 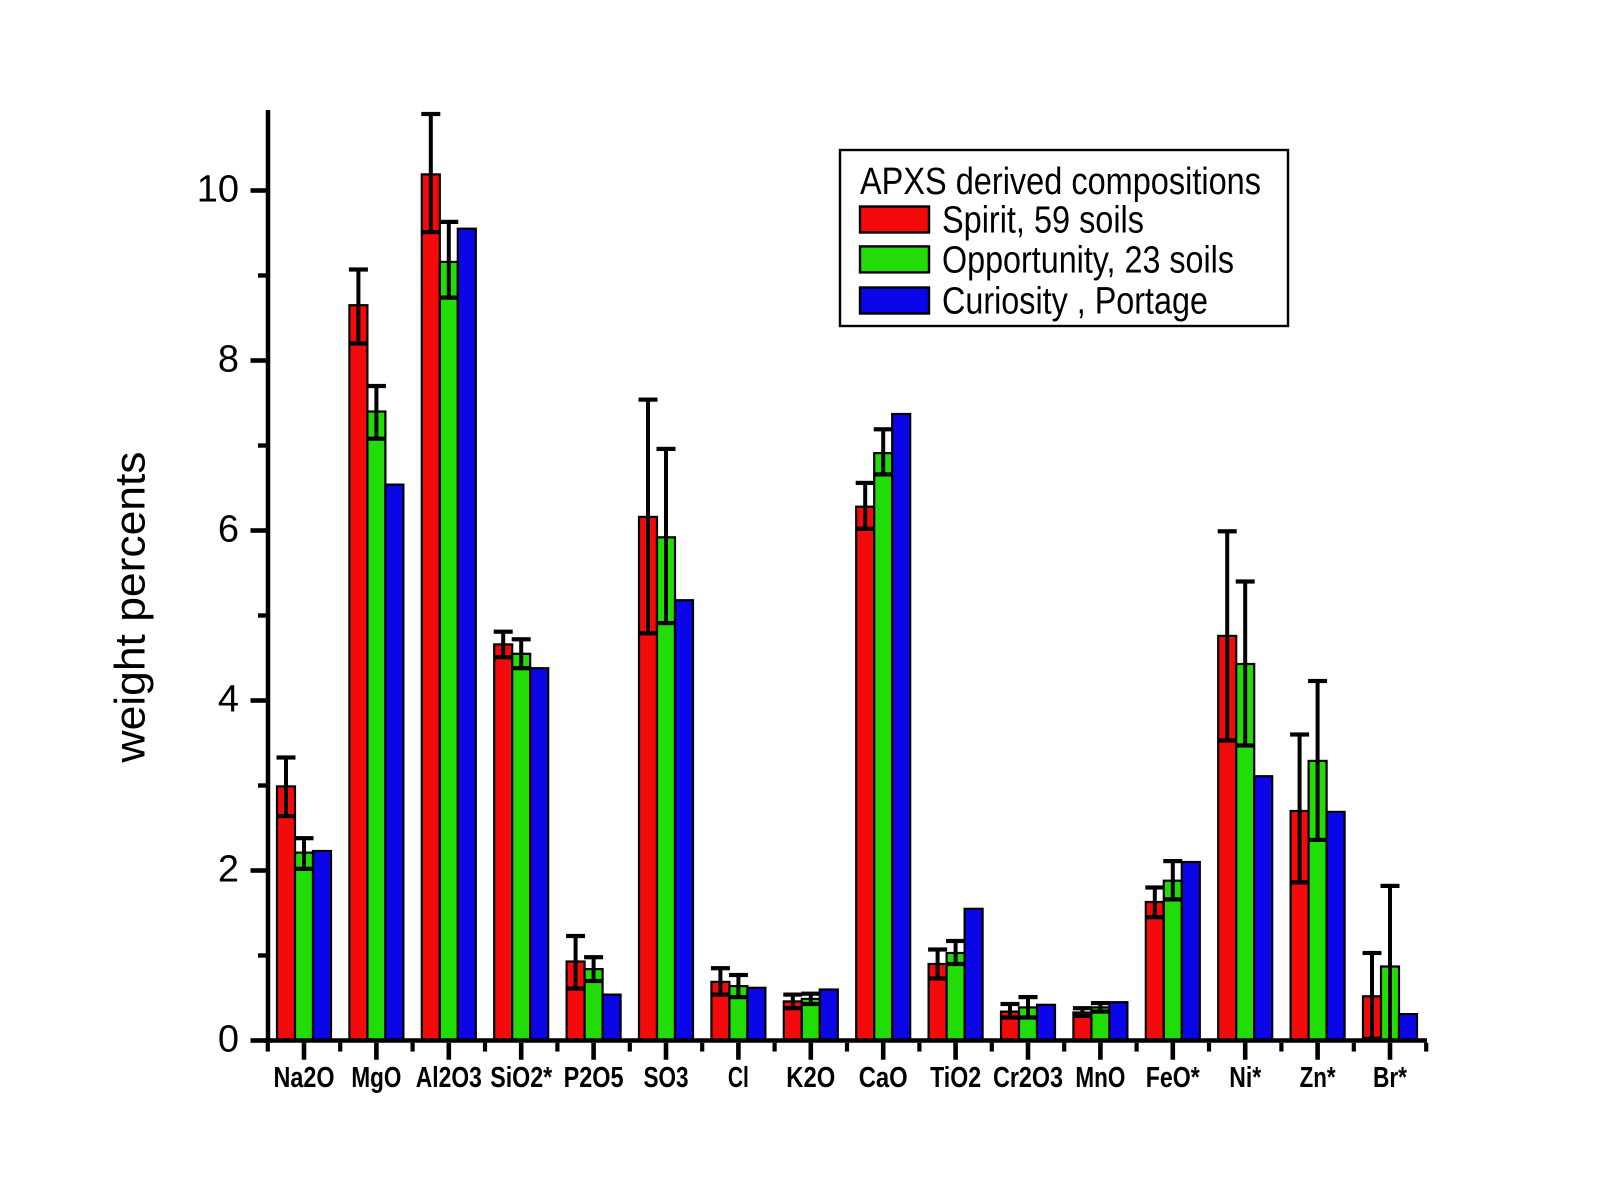 I want to click on svg-text: Zn*, so click(x=1318, y=1078).